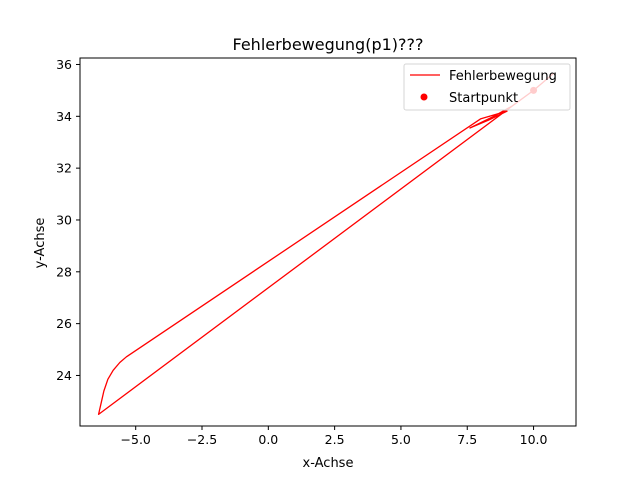  What do you see at coordinates (136, 439) in the screenshot?
I see `x-tick-label: −5.0` at bounding box center [136, 439].